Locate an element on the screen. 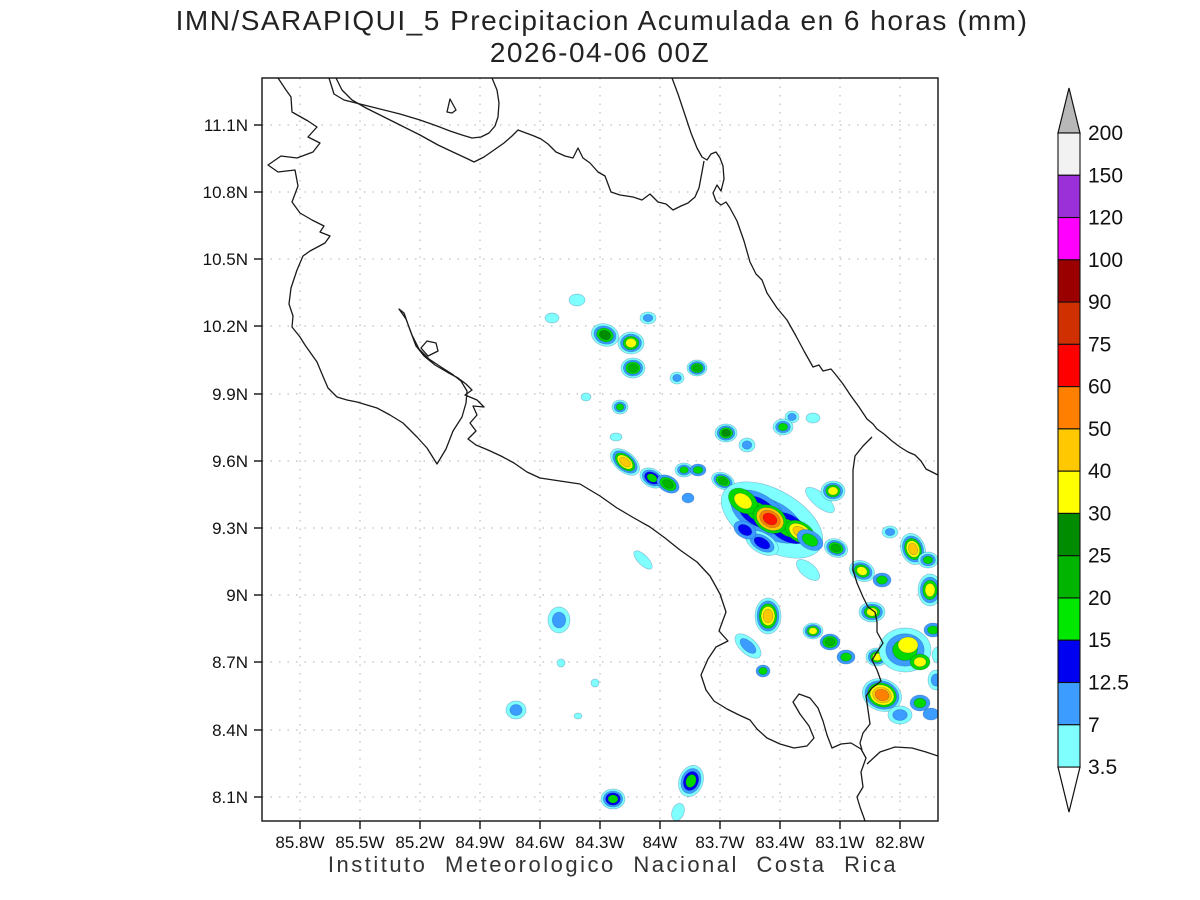 The width and height of the screenshot is (1200, 900). lon-tick-label: 84.3W is located at coordinates (599, 842).